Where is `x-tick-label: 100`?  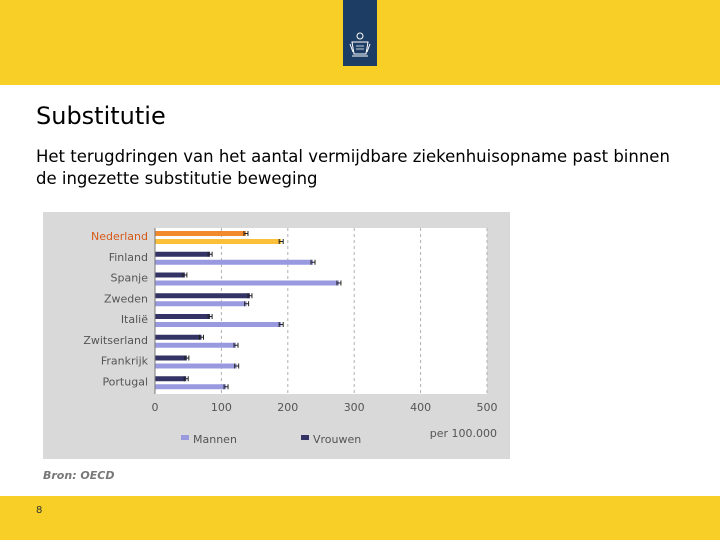 x-tick-label: 100 is located at coordinates (221, 407).